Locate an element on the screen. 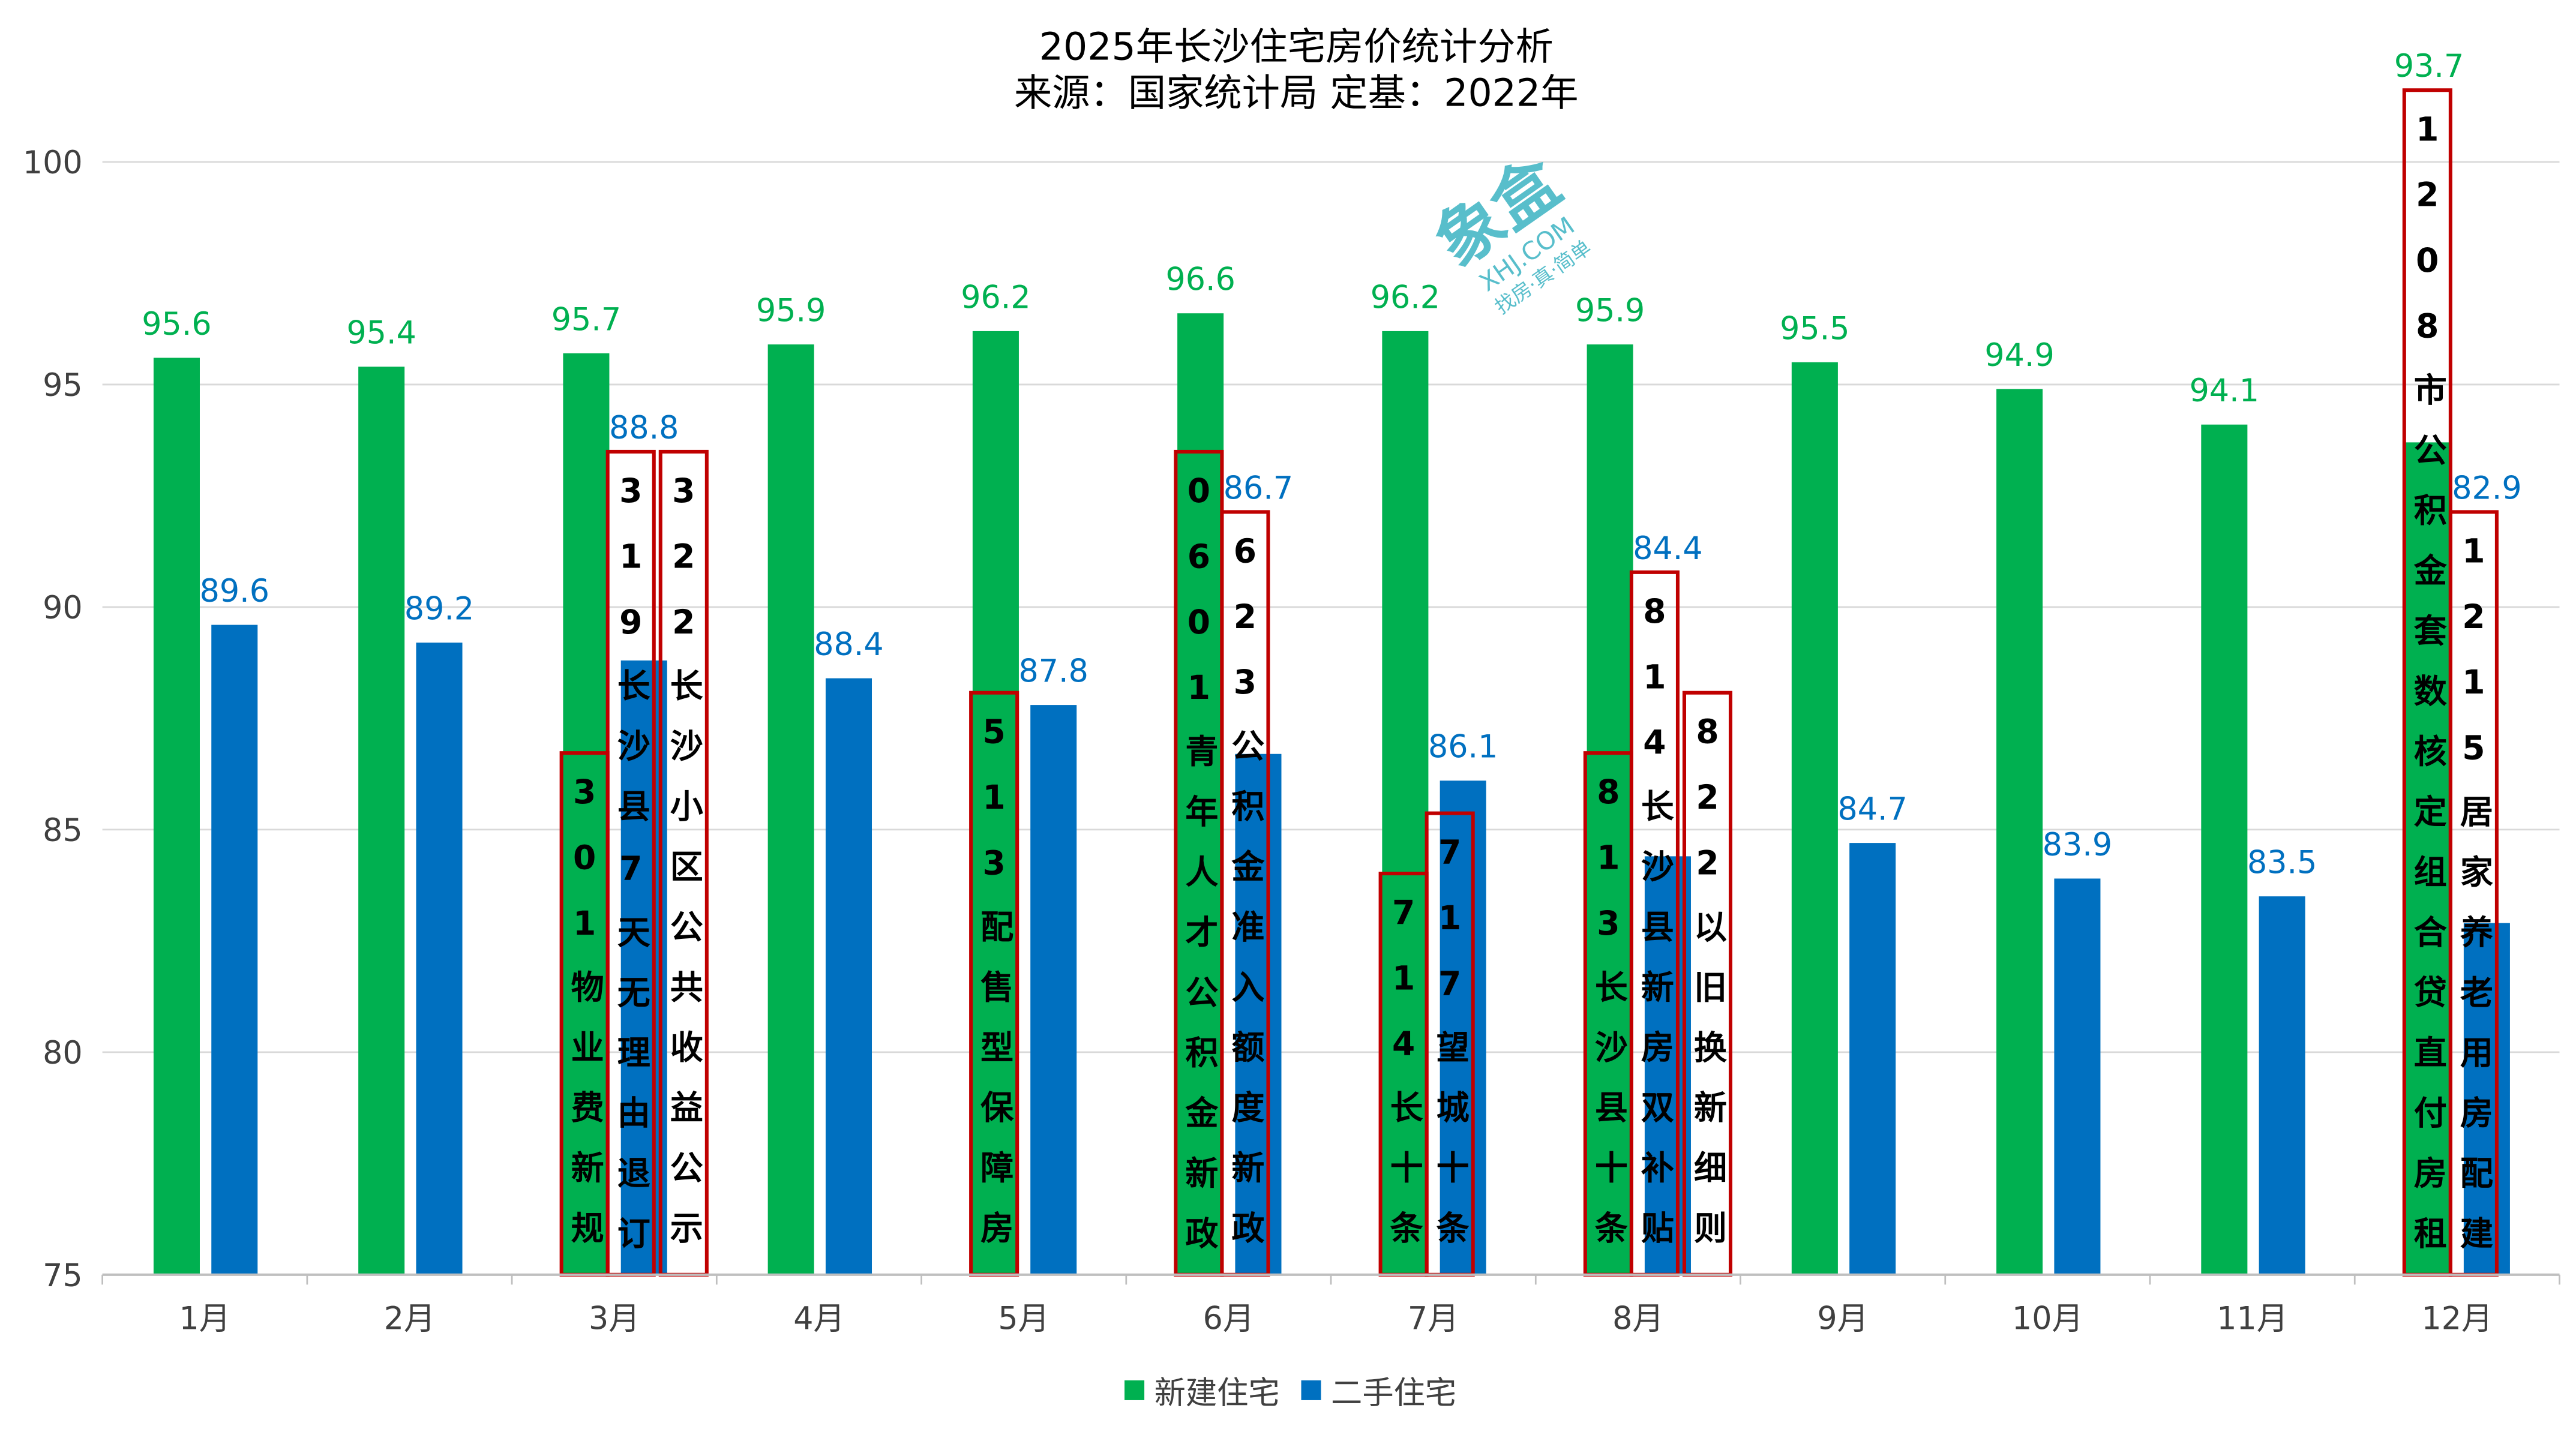 The image size is (2576, 1435). legend: 新建住宅 二手住宅 is located at coordinates (1290, 1392).